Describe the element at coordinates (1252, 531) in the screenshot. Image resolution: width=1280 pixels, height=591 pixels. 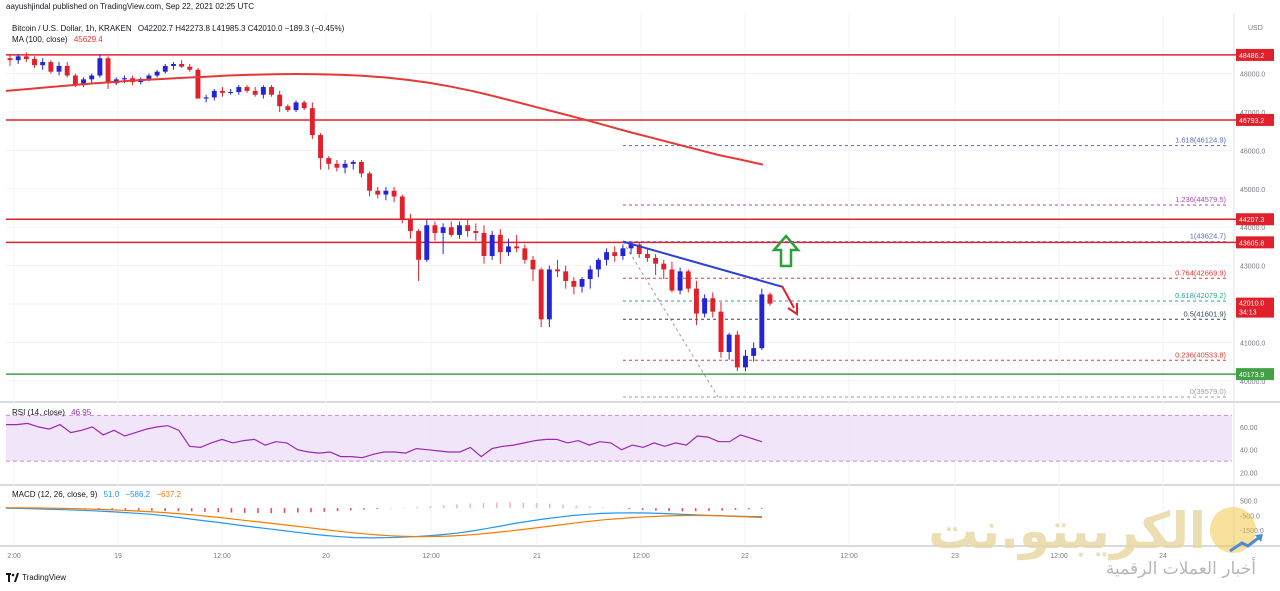
I see `macd-tick-label: -1500.0` at that location.